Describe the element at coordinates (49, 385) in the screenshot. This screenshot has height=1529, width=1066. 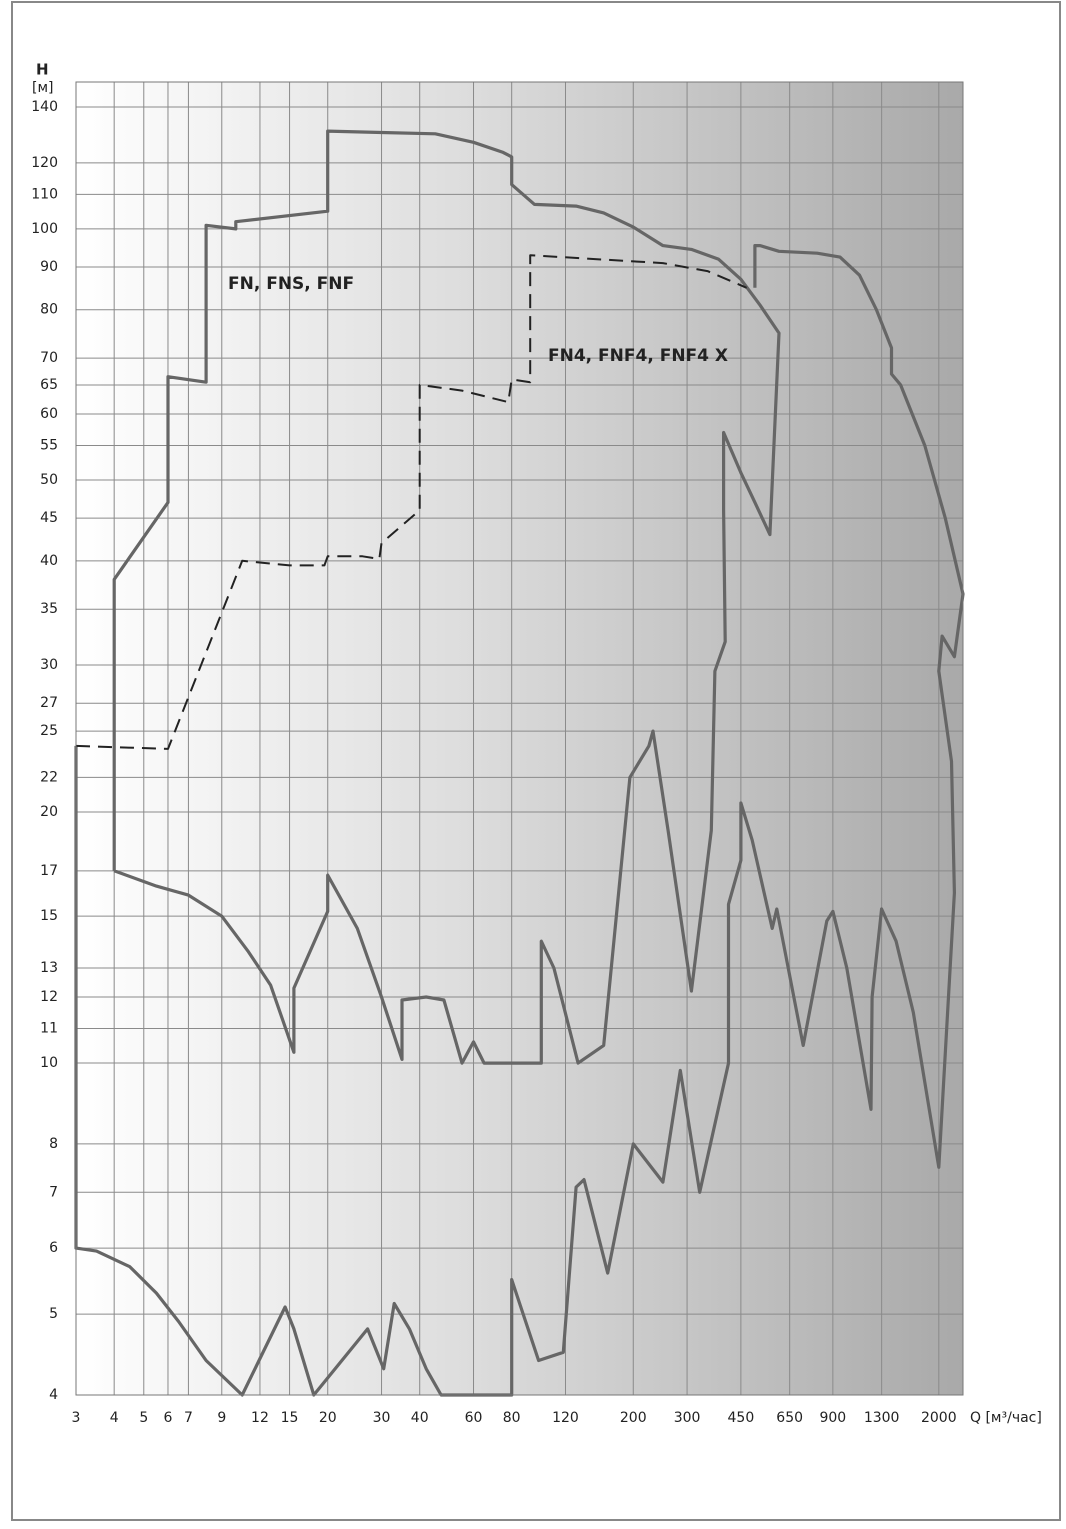
I see `y-tick-label: 65` at that location.